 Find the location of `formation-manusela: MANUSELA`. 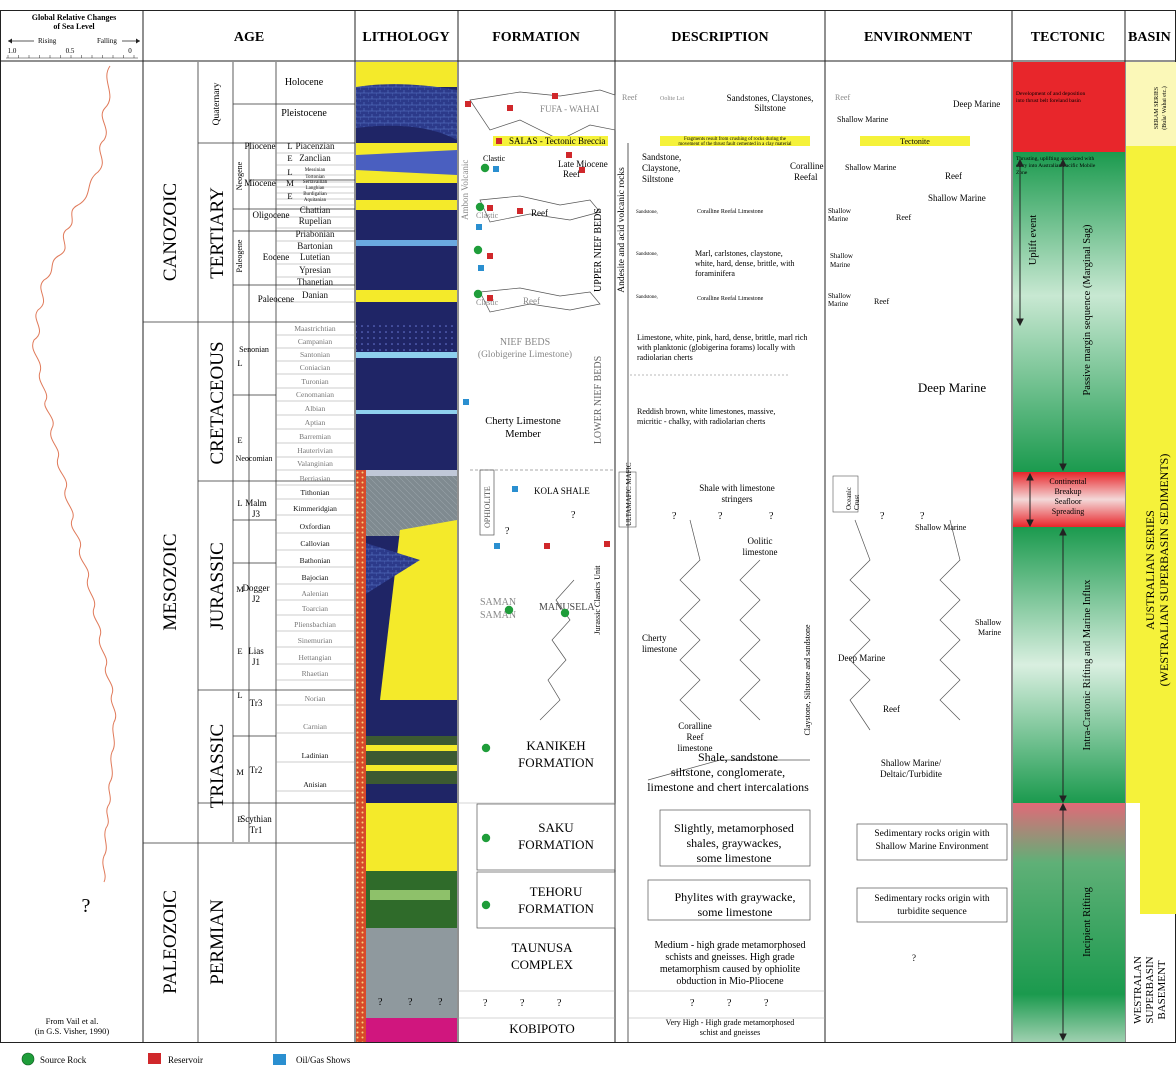

formation-manusela: MANUSELA is located at coordinates (567, 607).